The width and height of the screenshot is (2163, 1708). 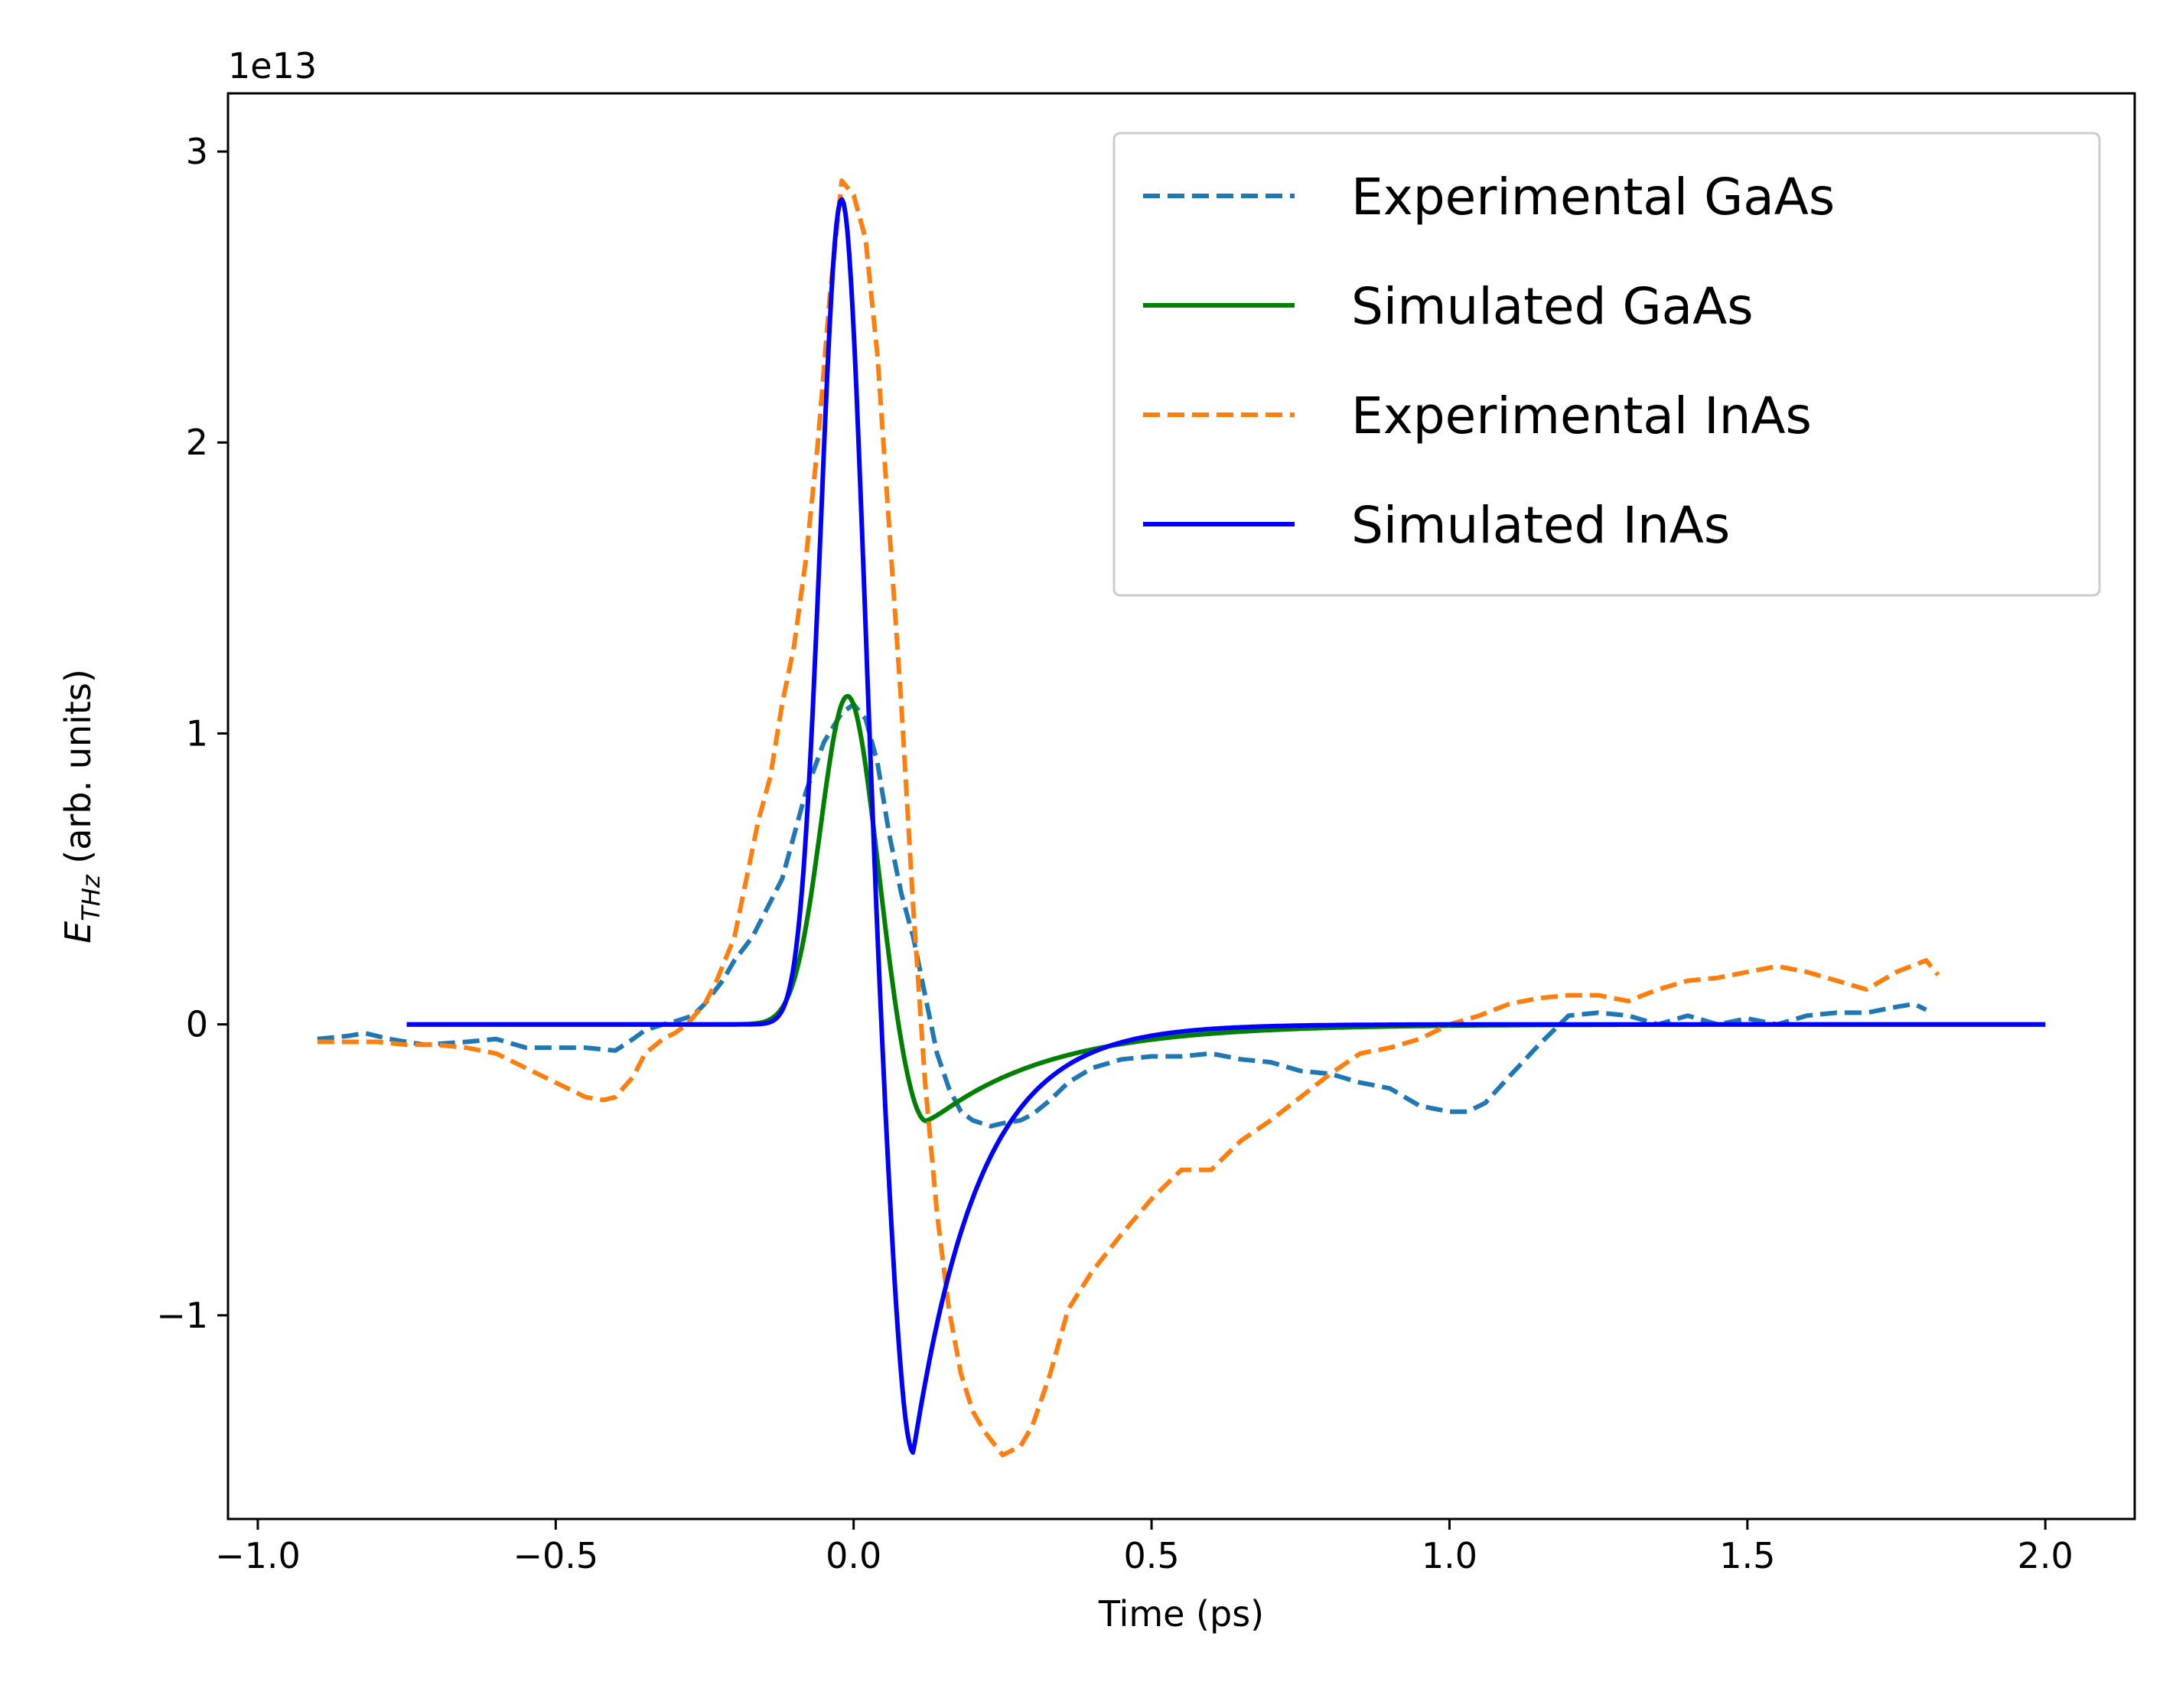 I want to click on x-axis-title: Time (ps), so click(x=1181, y=1614).